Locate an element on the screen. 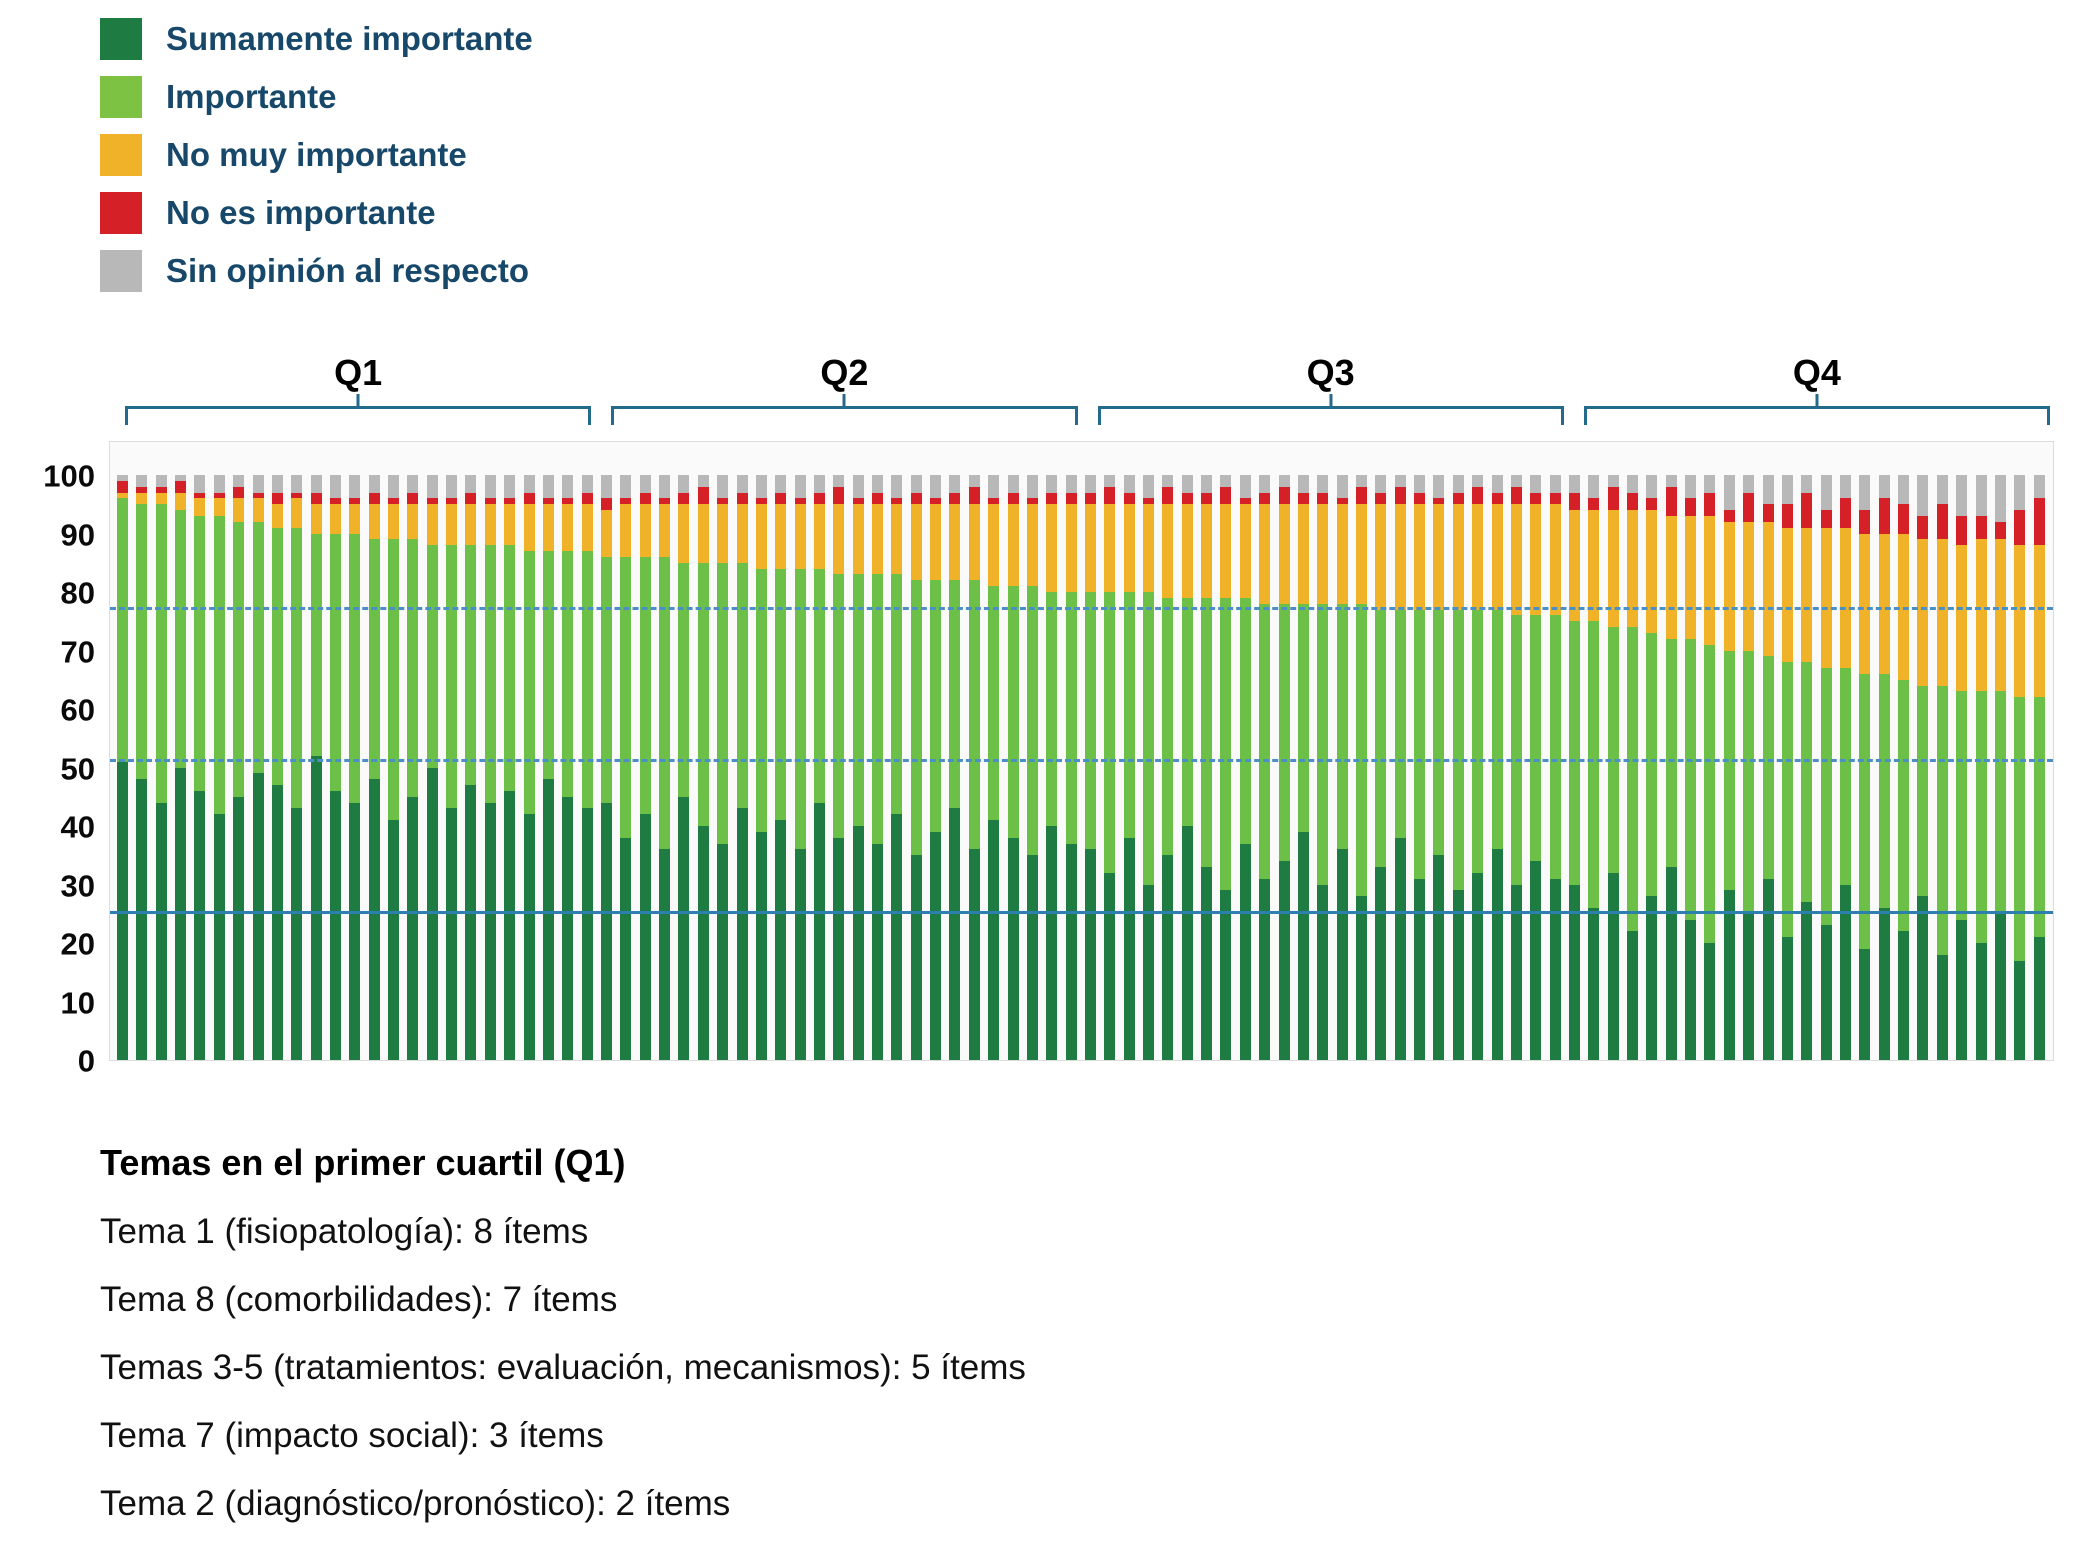 This screenshot has width=2095, height=1567. legend-label: No es importante is located at coordinates (301, 212).